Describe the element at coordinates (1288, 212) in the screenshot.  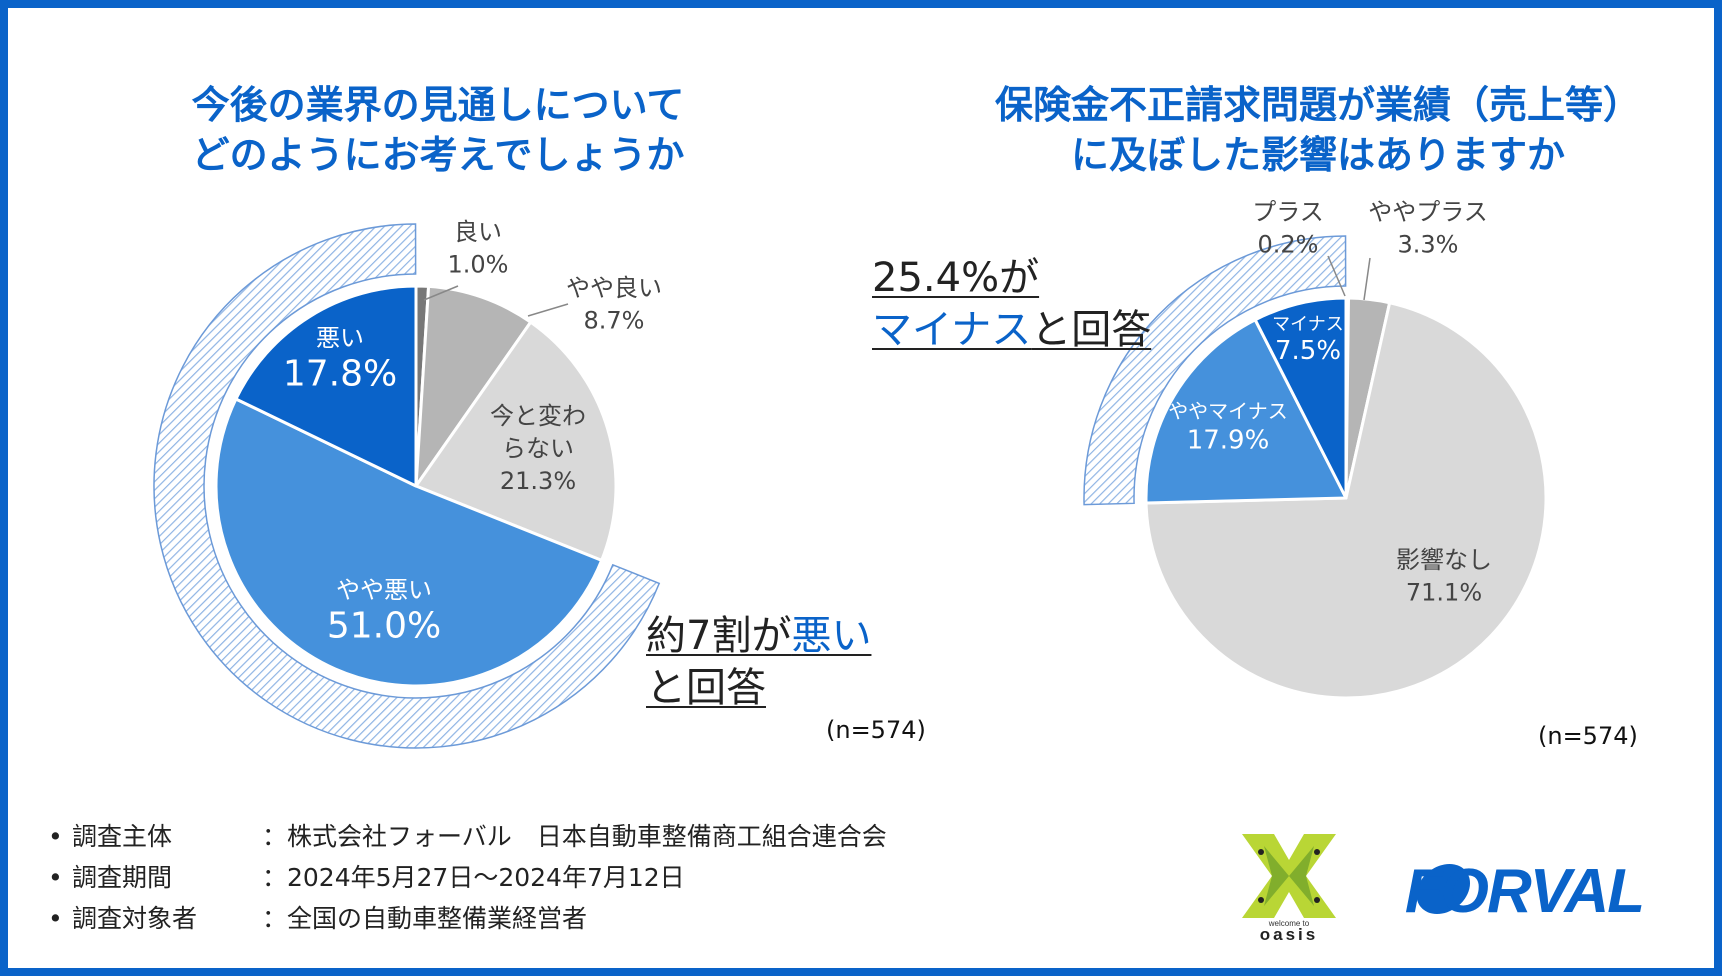
I see `slice-label: プラス` at that location.